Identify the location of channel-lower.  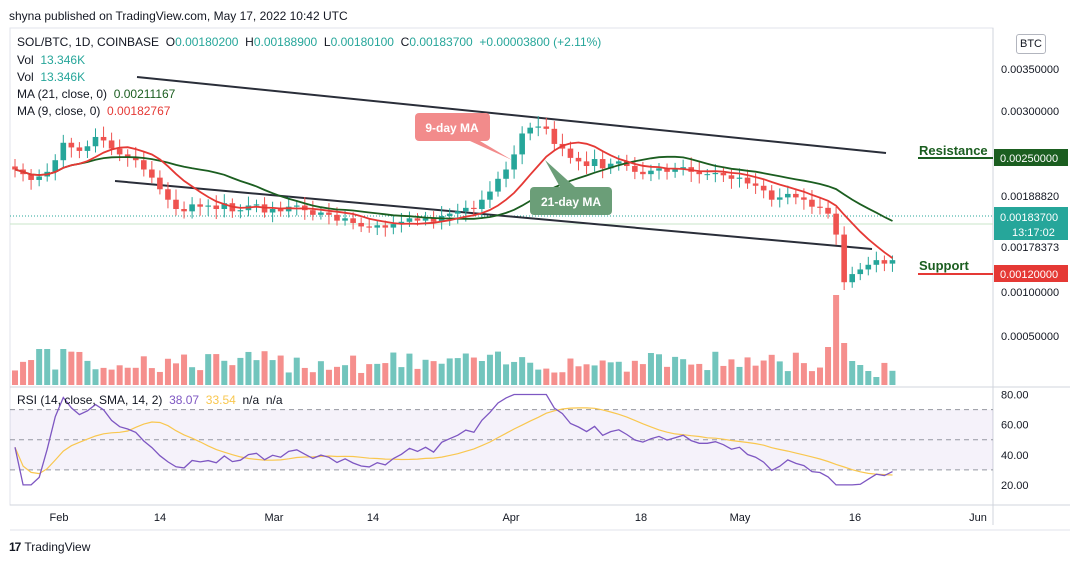
(493, 215).